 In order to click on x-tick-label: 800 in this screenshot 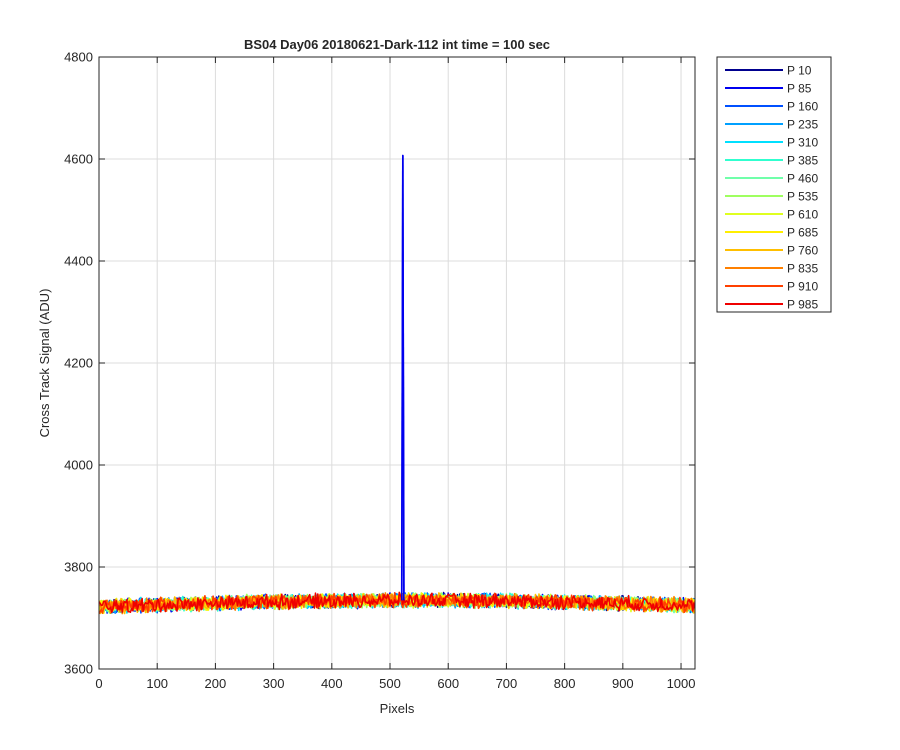, I will do `click(565, 683)`.